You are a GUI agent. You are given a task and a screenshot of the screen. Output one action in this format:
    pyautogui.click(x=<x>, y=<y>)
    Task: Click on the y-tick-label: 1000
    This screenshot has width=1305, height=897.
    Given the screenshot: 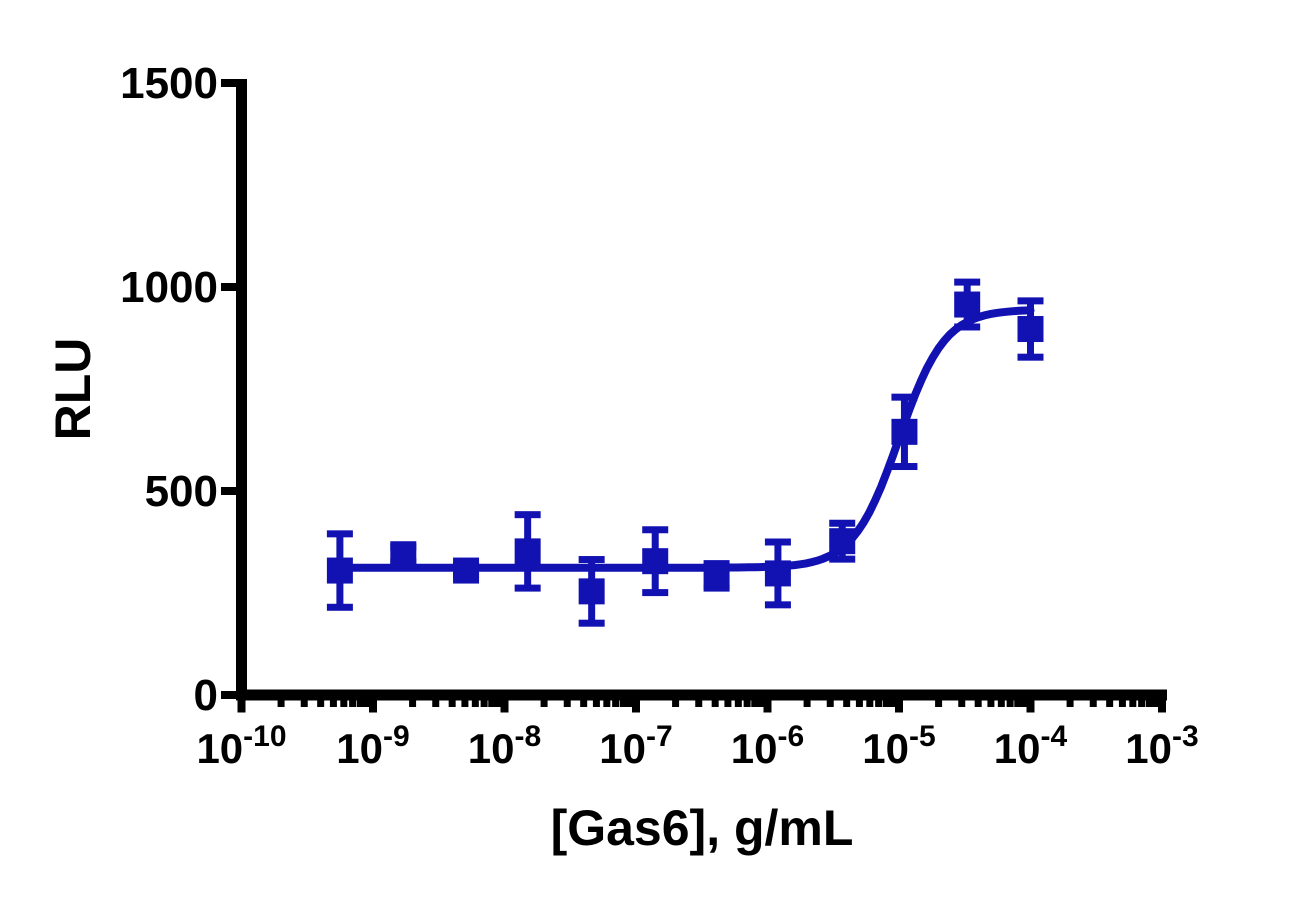 What is the action you would take?
    pyautogui.click(x=169, y=287)
    